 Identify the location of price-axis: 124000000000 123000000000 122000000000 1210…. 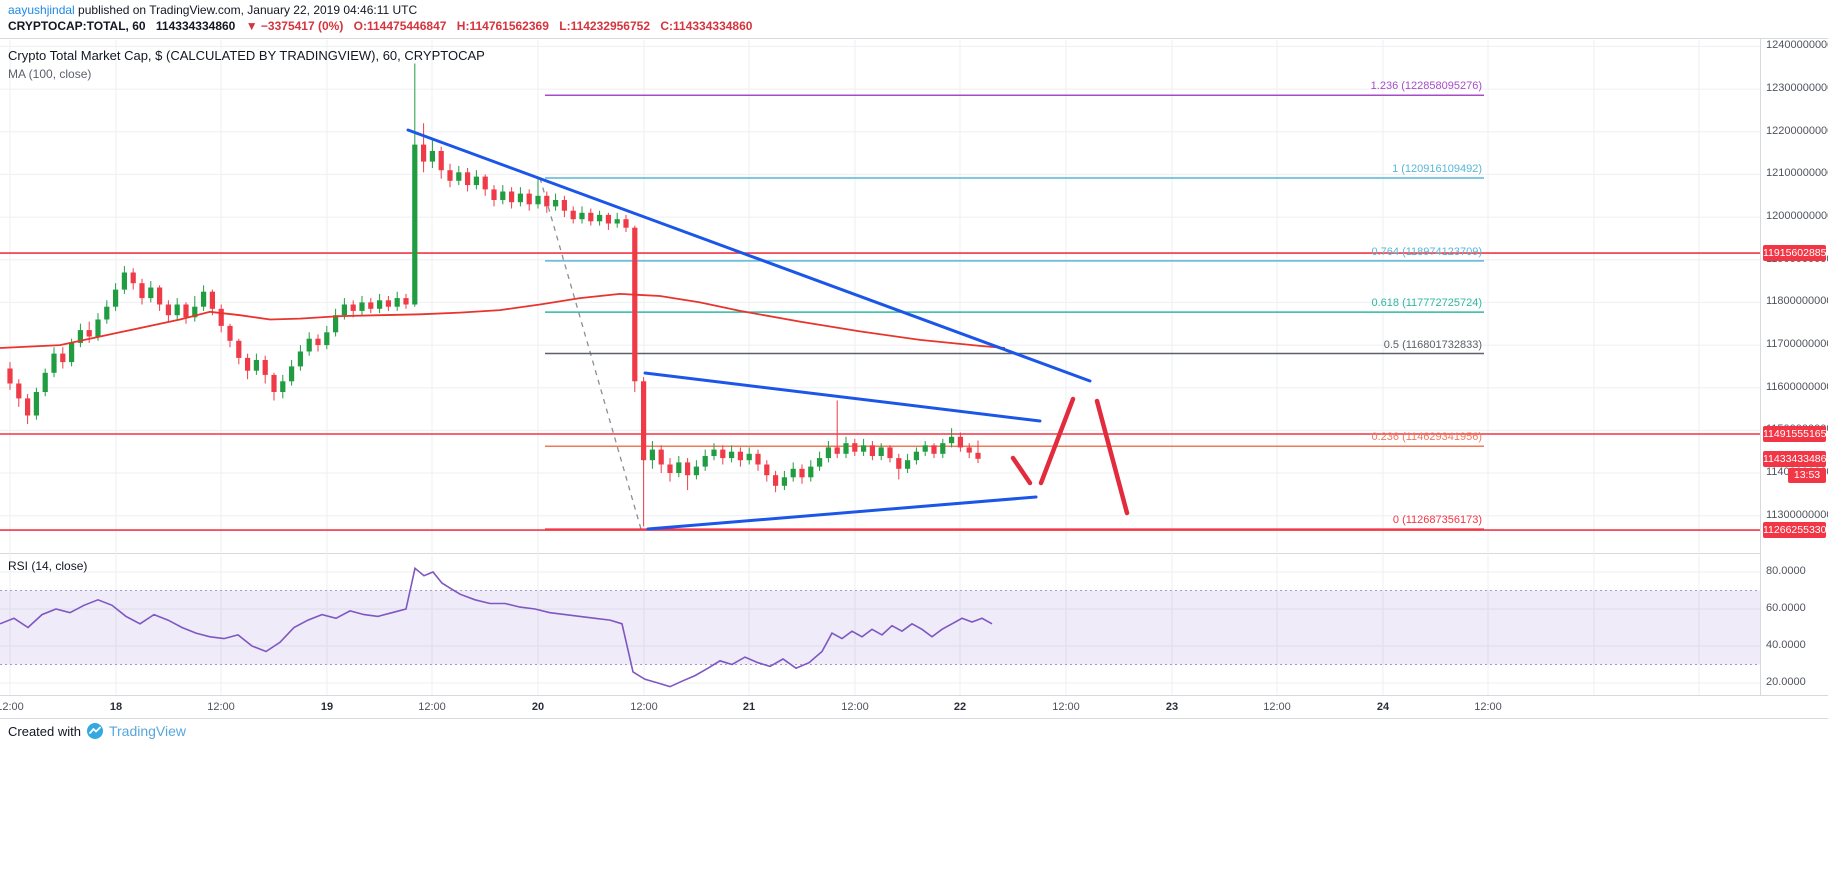
(1794, 366).